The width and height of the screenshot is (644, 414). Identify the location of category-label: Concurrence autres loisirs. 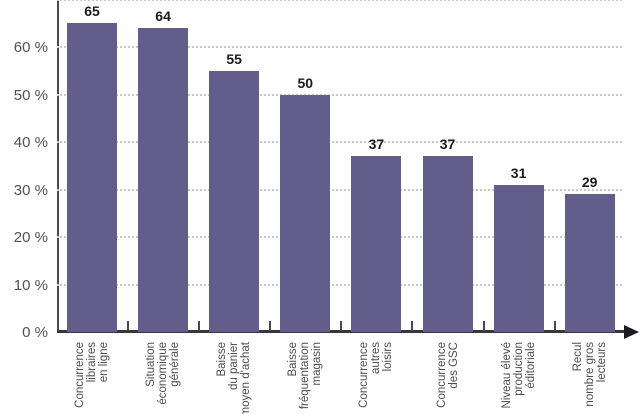
(376, 375).